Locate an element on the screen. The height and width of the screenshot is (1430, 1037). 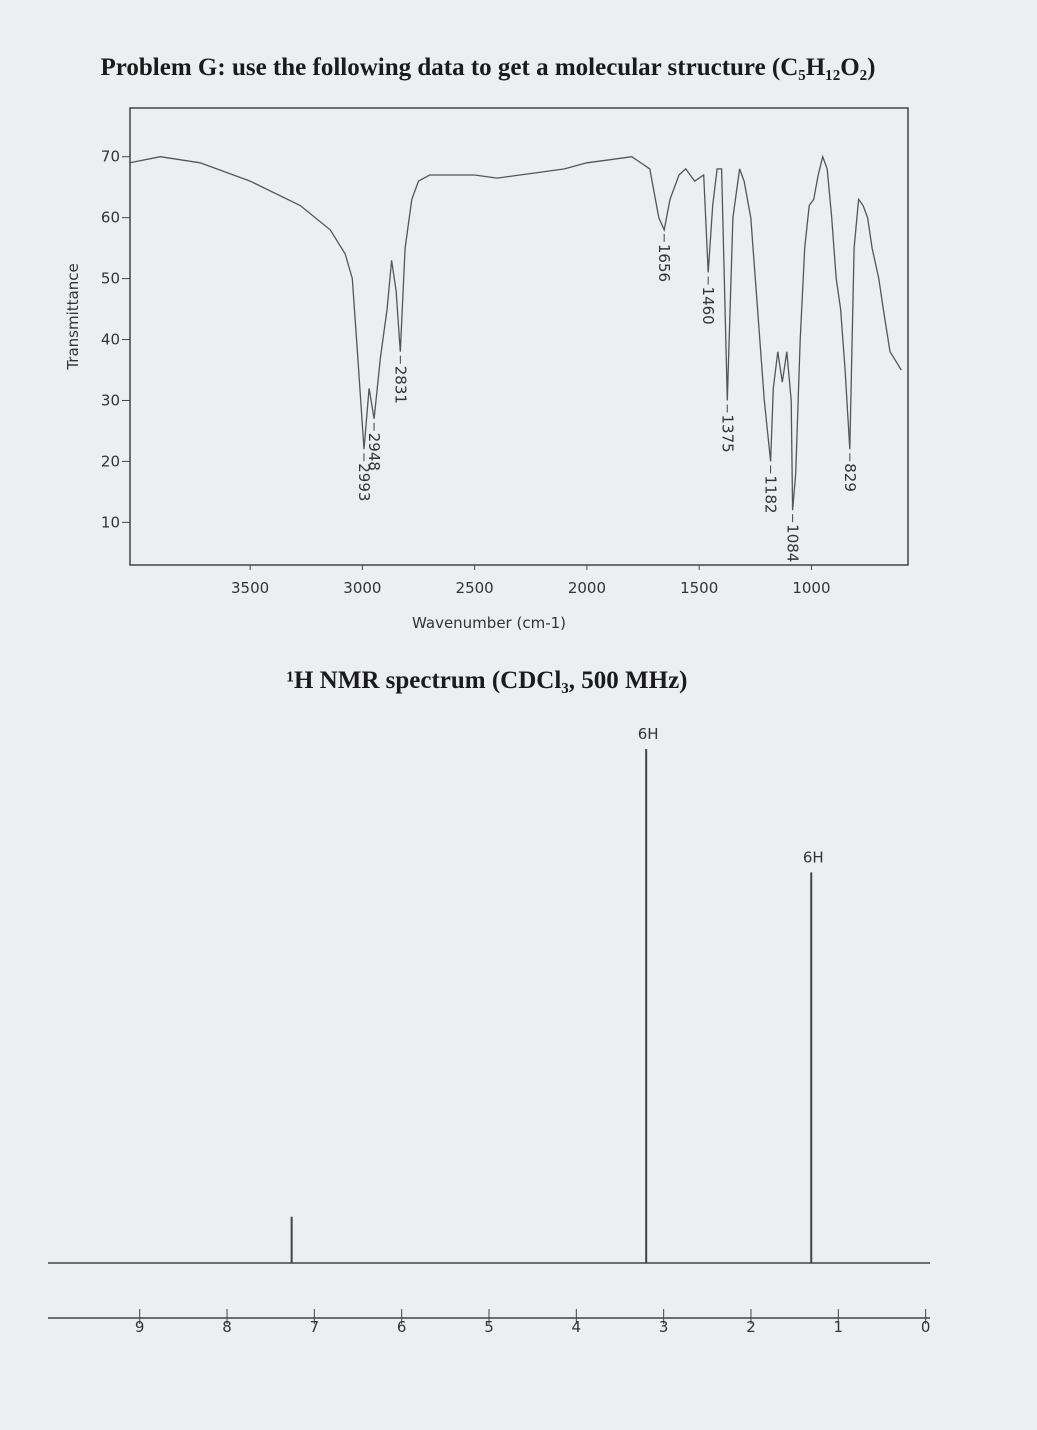
x-tick-label: 3000 is located at coordinates (362, 588).